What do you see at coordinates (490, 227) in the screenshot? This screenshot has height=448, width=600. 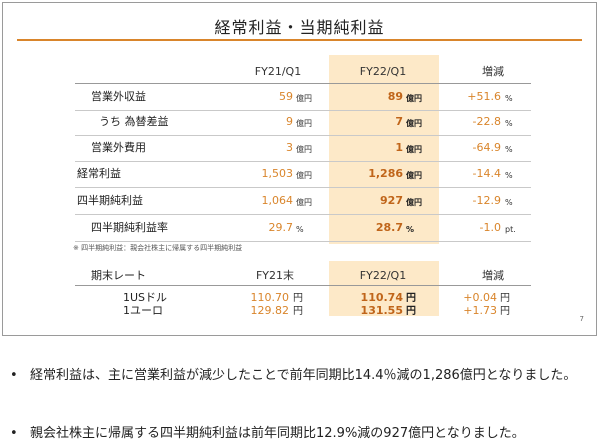 I see `change-value: -1.0` at bounding box center [490, 227].